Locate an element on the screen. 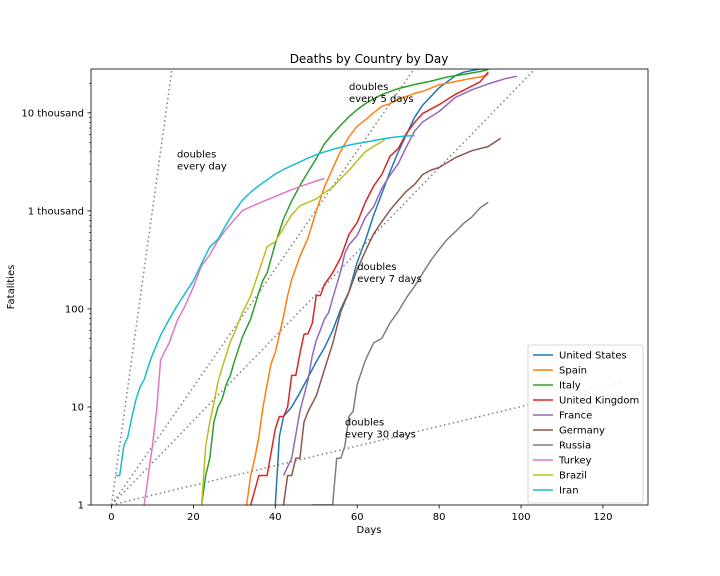 The width and height of the screenshot is (720, 576). series-line-turkey is located at coordinates (234, 341).